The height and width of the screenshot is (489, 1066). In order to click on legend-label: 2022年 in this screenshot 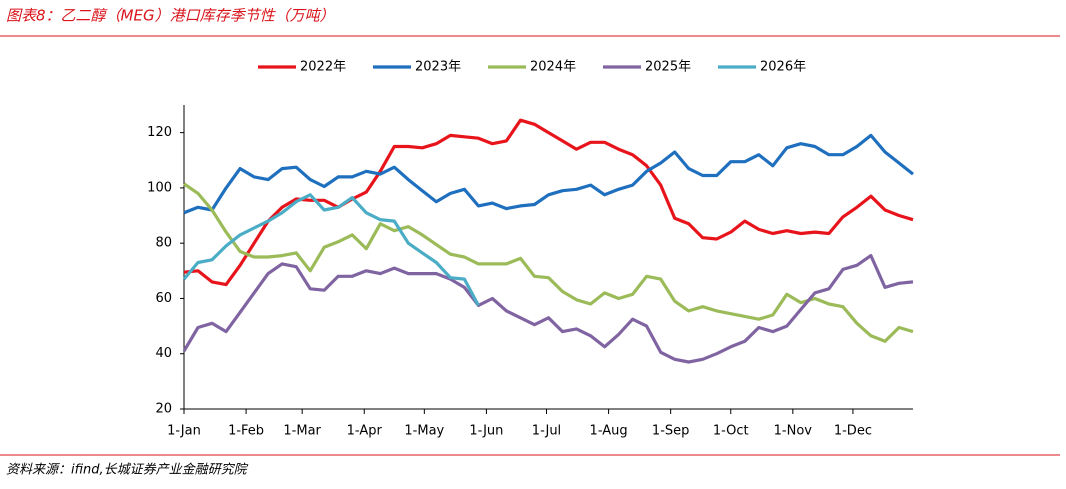, I will do `click(323, 67)`.